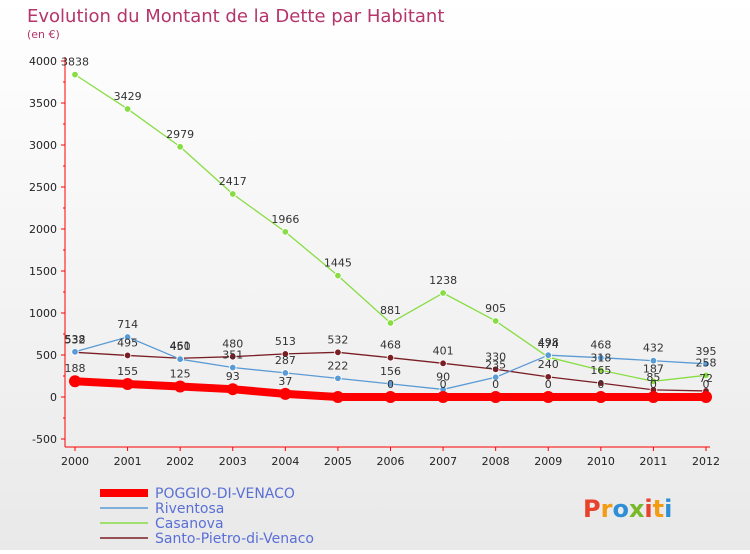 Image resolution: width=750 pixels, height=554 pixels. I want to click on y-tick-label: 1000, so click(43, 313).